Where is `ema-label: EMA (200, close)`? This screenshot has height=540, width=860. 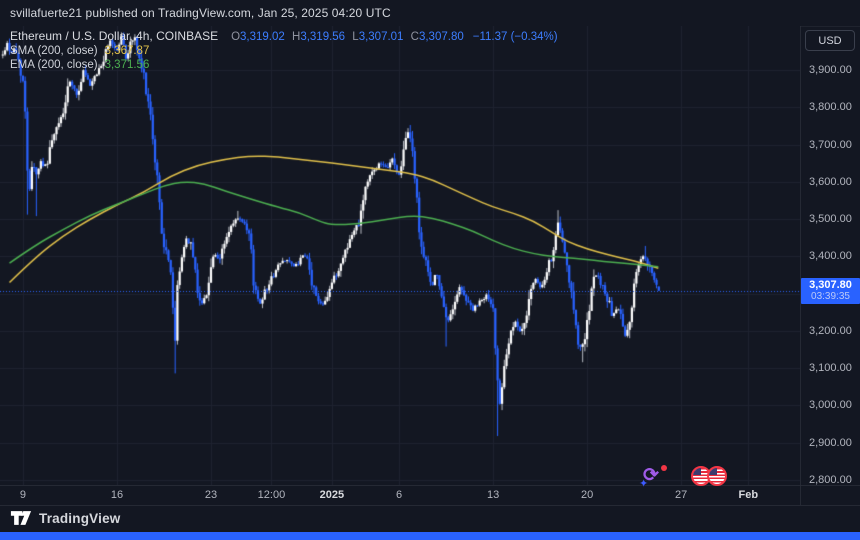
ema-label: EMA (200, close) is located at coordinates (54, 65).